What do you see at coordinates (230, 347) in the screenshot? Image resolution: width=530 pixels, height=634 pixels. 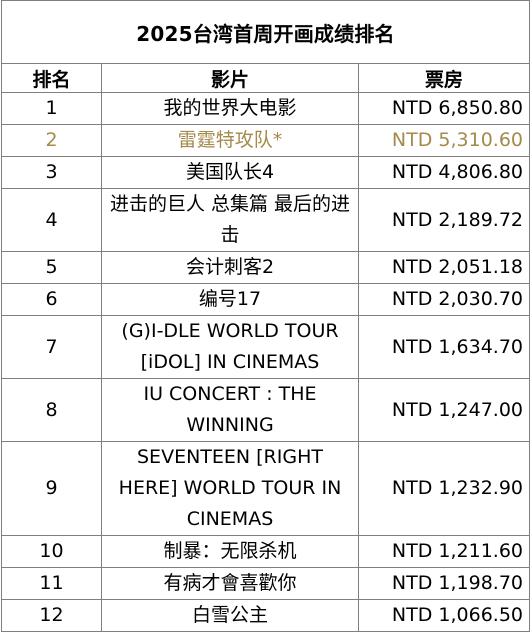 I see `film-cell: (G)I-DLE WORLD TOUR [iDOL] IN CINEMAS` at bounding box center [230, 347].